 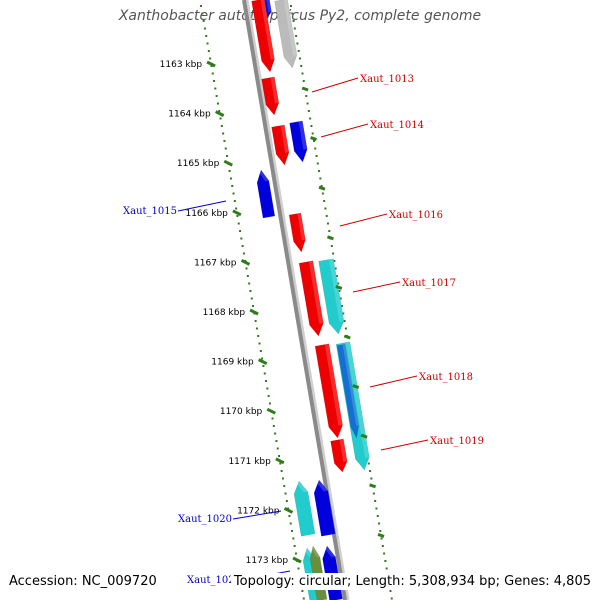 What do you see at coordinates (315, 552) in the screenshot?
I see `olive-cds-feature-highlight` at bounding box center [315, 552].